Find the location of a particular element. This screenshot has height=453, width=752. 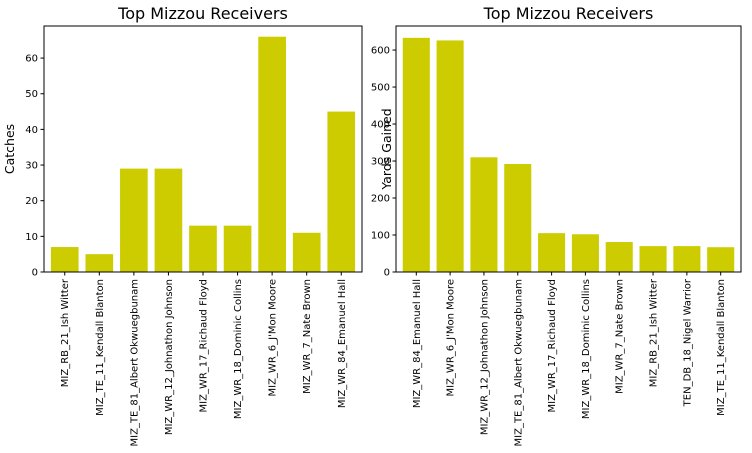

y-tick-label: 30 is located at coordinates (31, 166).